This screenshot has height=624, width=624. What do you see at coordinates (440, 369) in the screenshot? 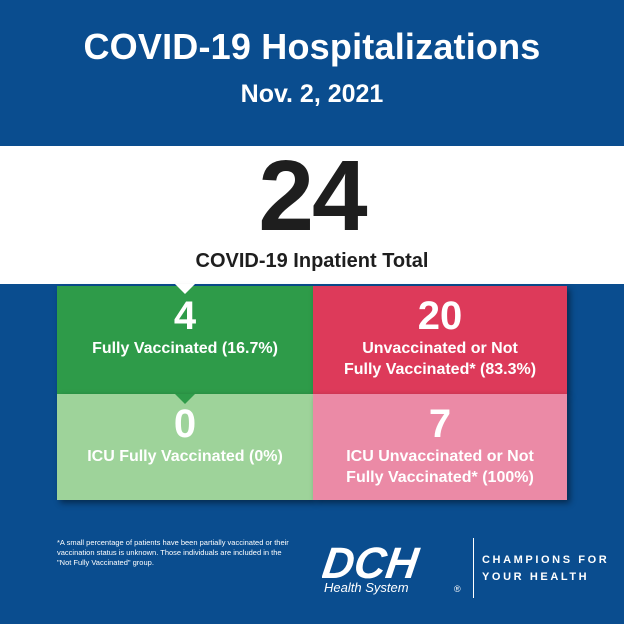
I see `unvaccinated-label-line2: Fully Vaccinated* (83.3%)` at bounding box center [440, 369].